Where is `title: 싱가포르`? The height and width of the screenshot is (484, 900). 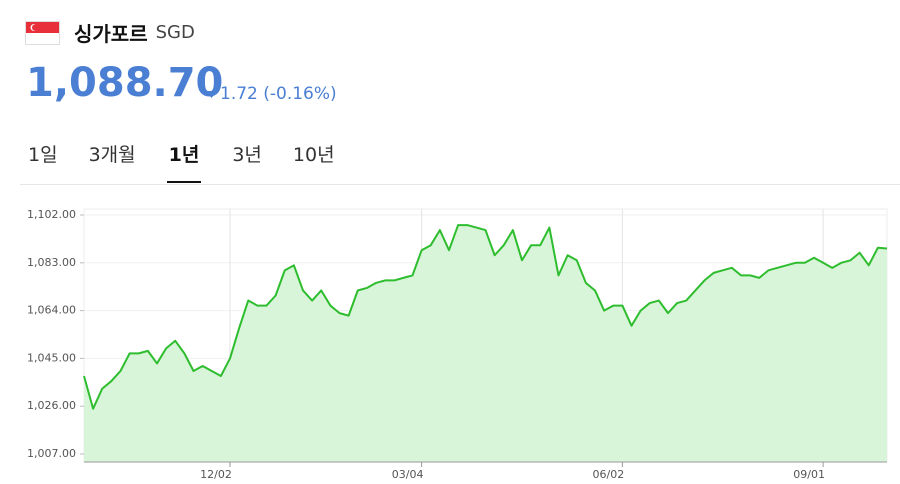 title: 싱가포르 is located at coordinates (111, 34).